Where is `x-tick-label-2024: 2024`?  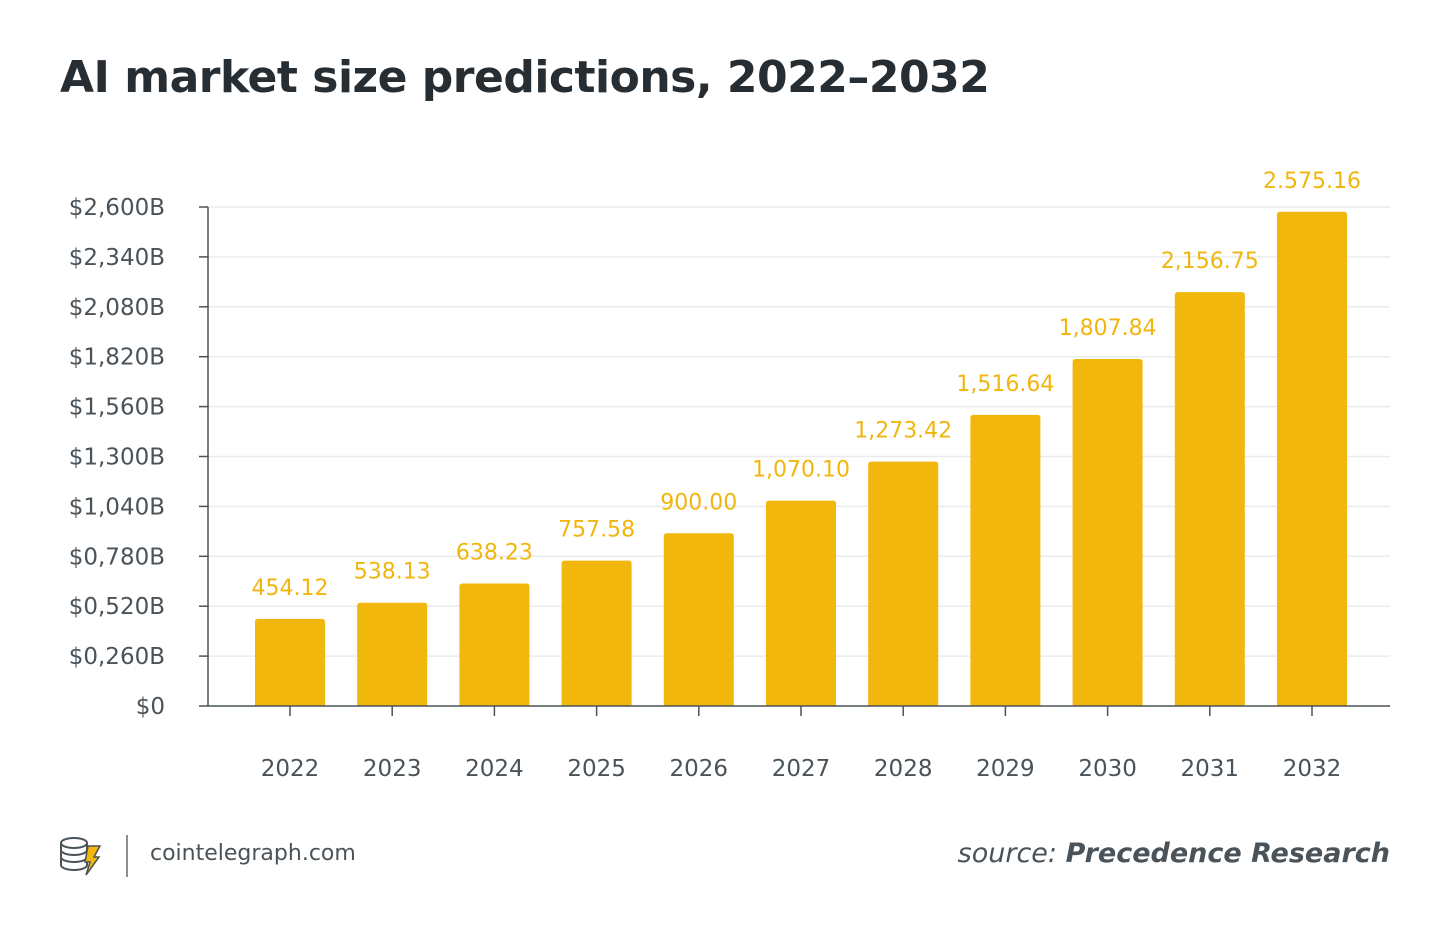 x-tick-label-2024: 2024 is located at coordinates (494, 769).